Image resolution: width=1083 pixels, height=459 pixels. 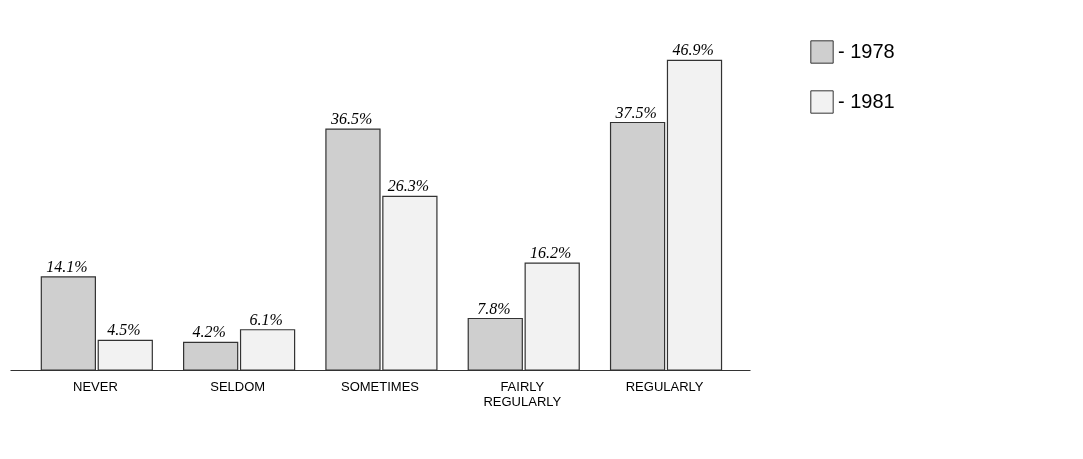 I want to click on data-label: 26.3%, so click(x=408, y=186).